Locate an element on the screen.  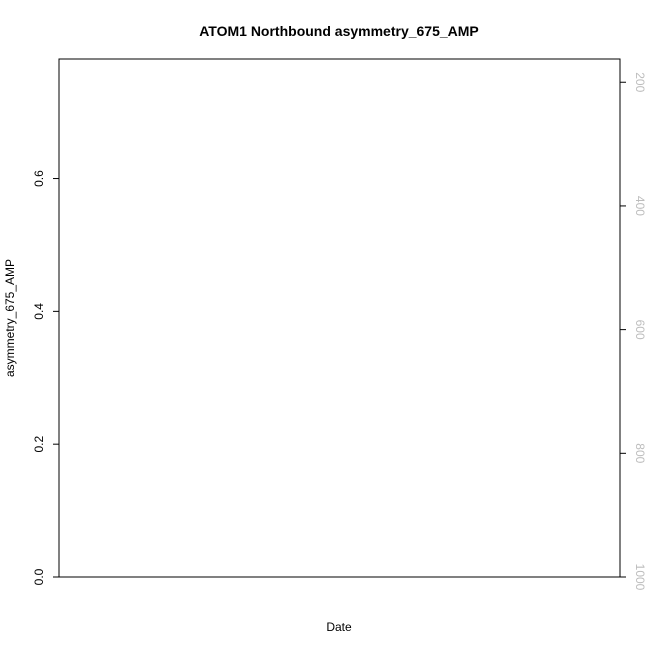
chart-title: ATOM1 Northbound asymmetry_675_AMP is located at coordinates (339, 31).